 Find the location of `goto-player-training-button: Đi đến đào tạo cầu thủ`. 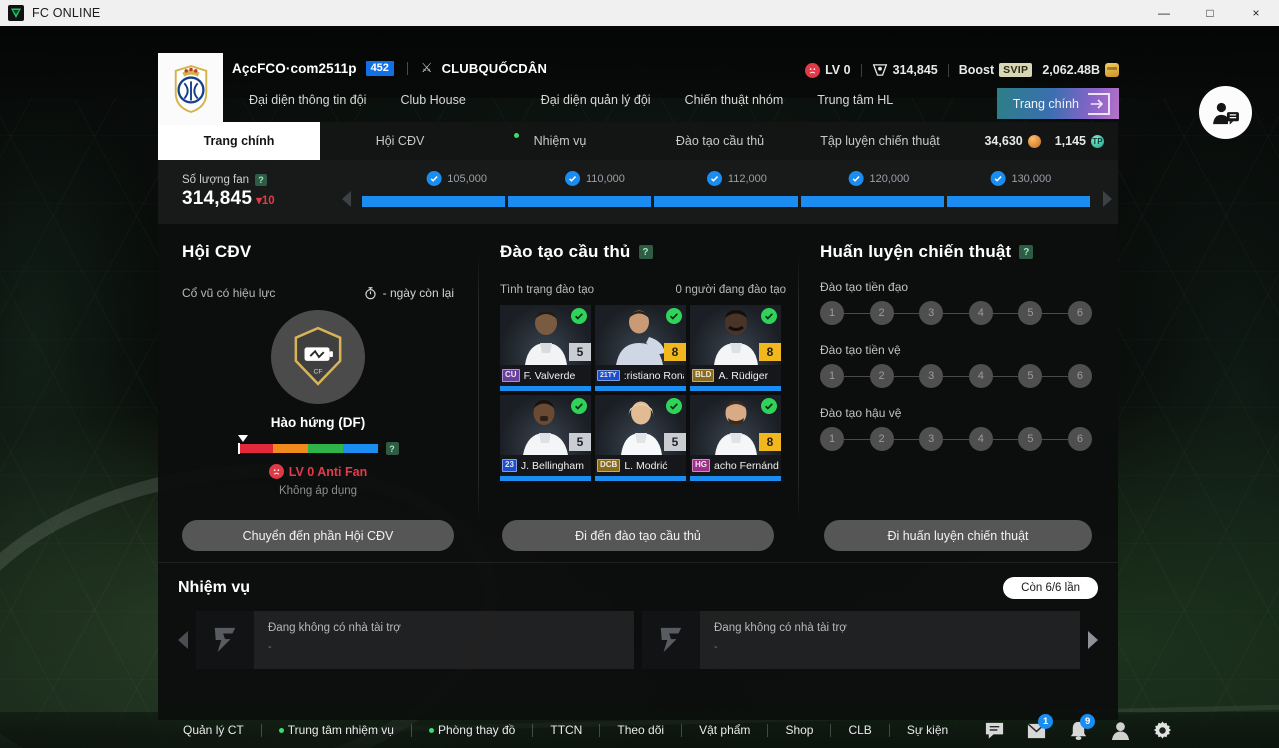

goto-player-training-button: Đi đến đào tạo cầu thủ is located at coordinates (638, 535).